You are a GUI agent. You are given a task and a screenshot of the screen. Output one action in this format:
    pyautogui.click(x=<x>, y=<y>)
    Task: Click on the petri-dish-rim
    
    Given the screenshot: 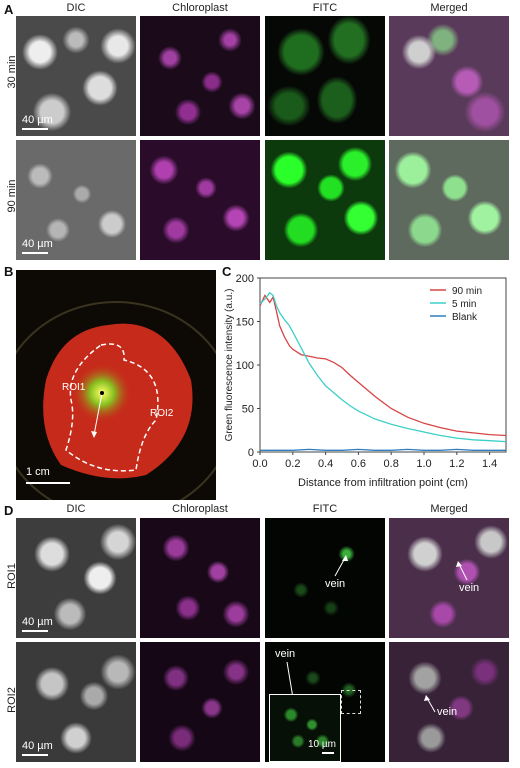 What is the action you would take?
    pyautogui.click(x=116, y=400)
    